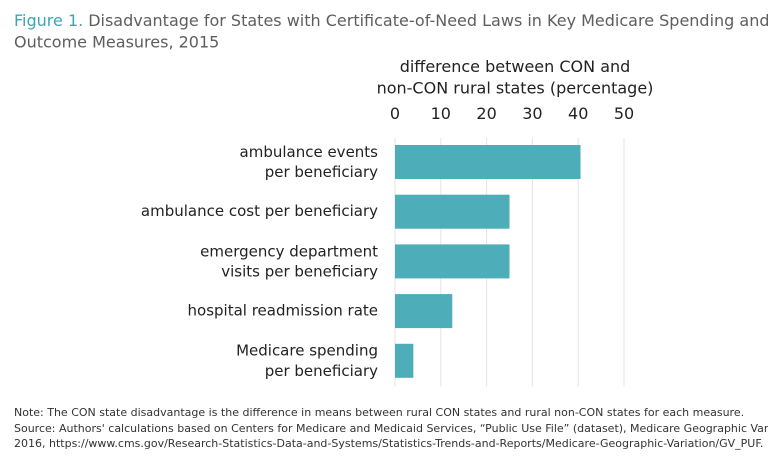 The height and width of the screenshot is (462, 768). I want to click on chart-title: Figure 1., so click(48, 20).